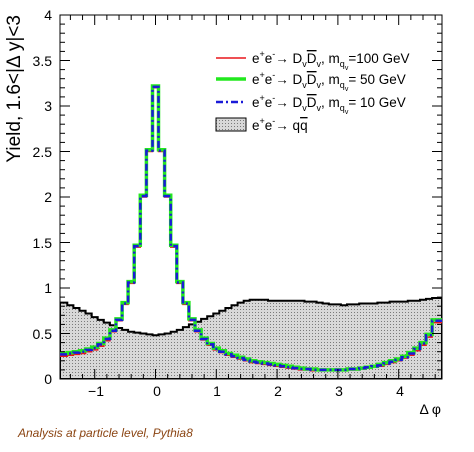  I want to click on x-axis-title: Δ φ, so click(430, 409).